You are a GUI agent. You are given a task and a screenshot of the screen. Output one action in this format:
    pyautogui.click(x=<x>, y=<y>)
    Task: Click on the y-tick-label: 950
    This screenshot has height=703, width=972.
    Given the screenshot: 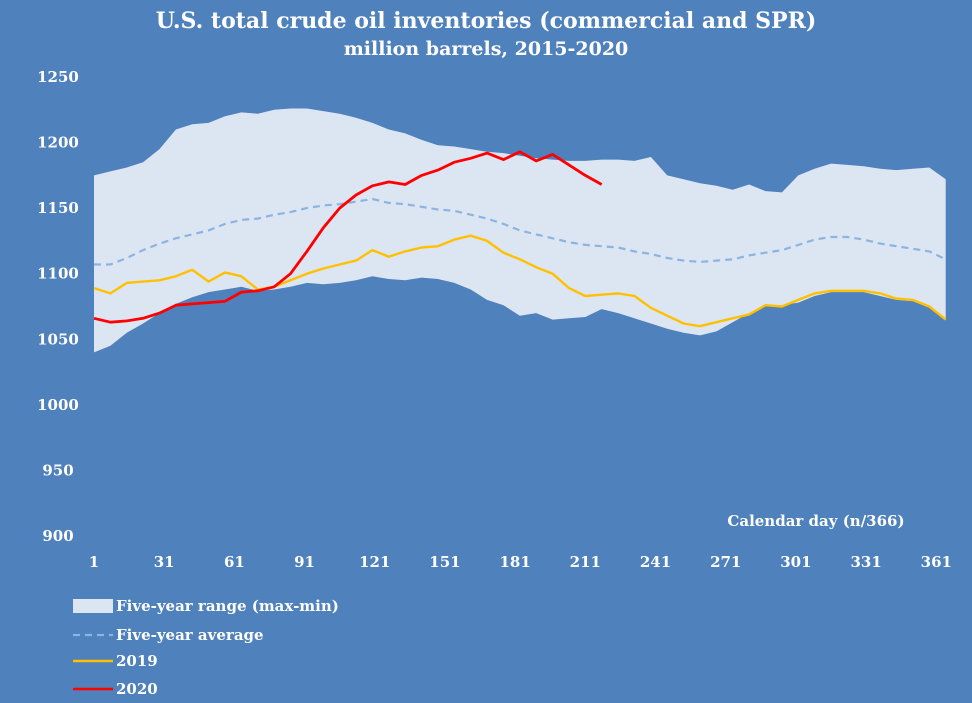 What is the action you would take?
    pyautogui.click(x=57, y=470)
    